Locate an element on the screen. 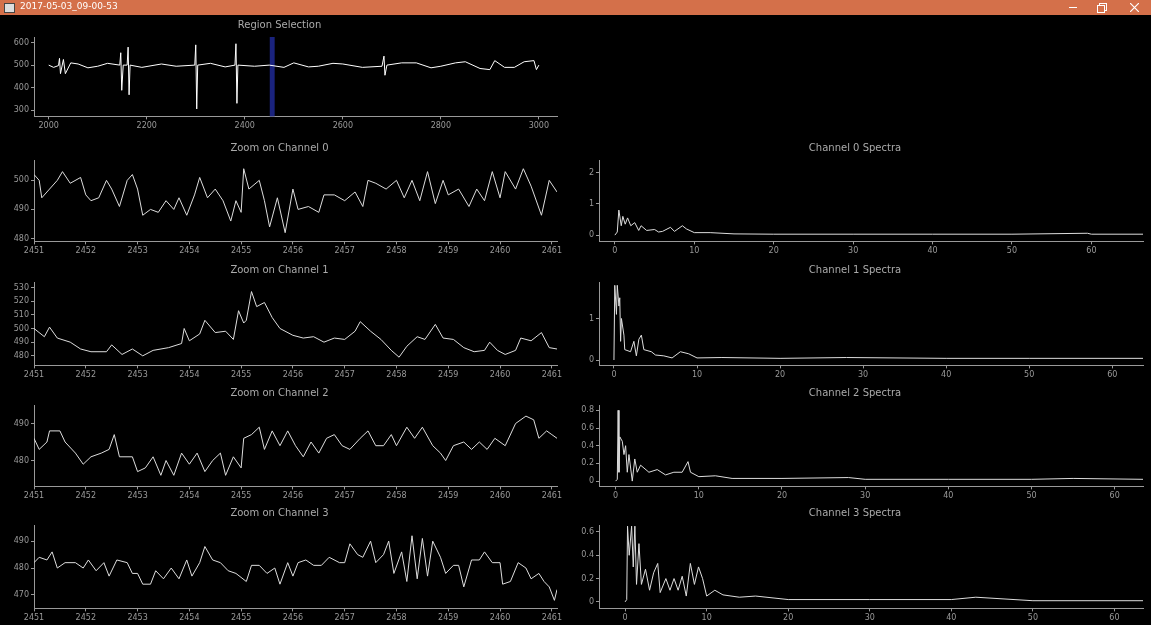  x-tick-label: 2400 is located at coordinates (244, 126).